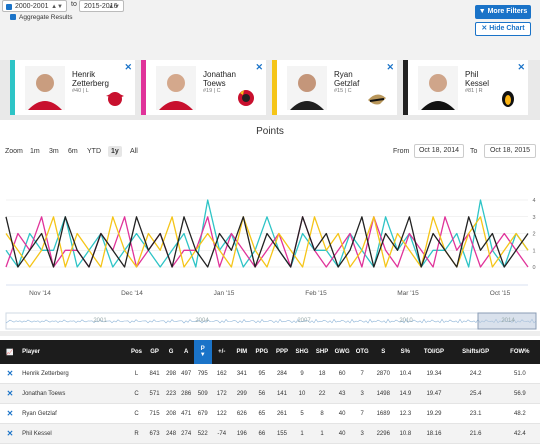 This screenshot has height=444, width=540. Describe the element at coordinates (154, 433) in the screenshot. I see `table-cell: 673` at that location.